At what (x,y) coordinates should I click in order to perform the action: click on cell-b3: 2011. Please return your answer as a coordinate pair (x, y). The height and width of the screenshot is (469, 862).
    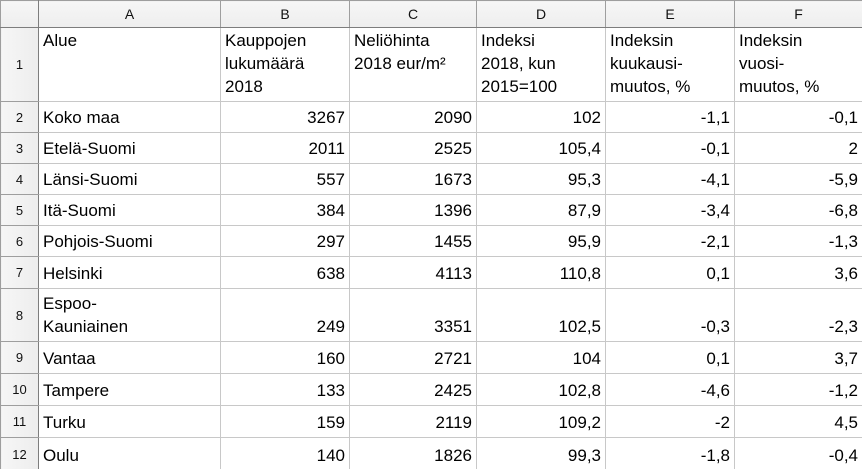
    Looking at the image, I should click on (285, 148).